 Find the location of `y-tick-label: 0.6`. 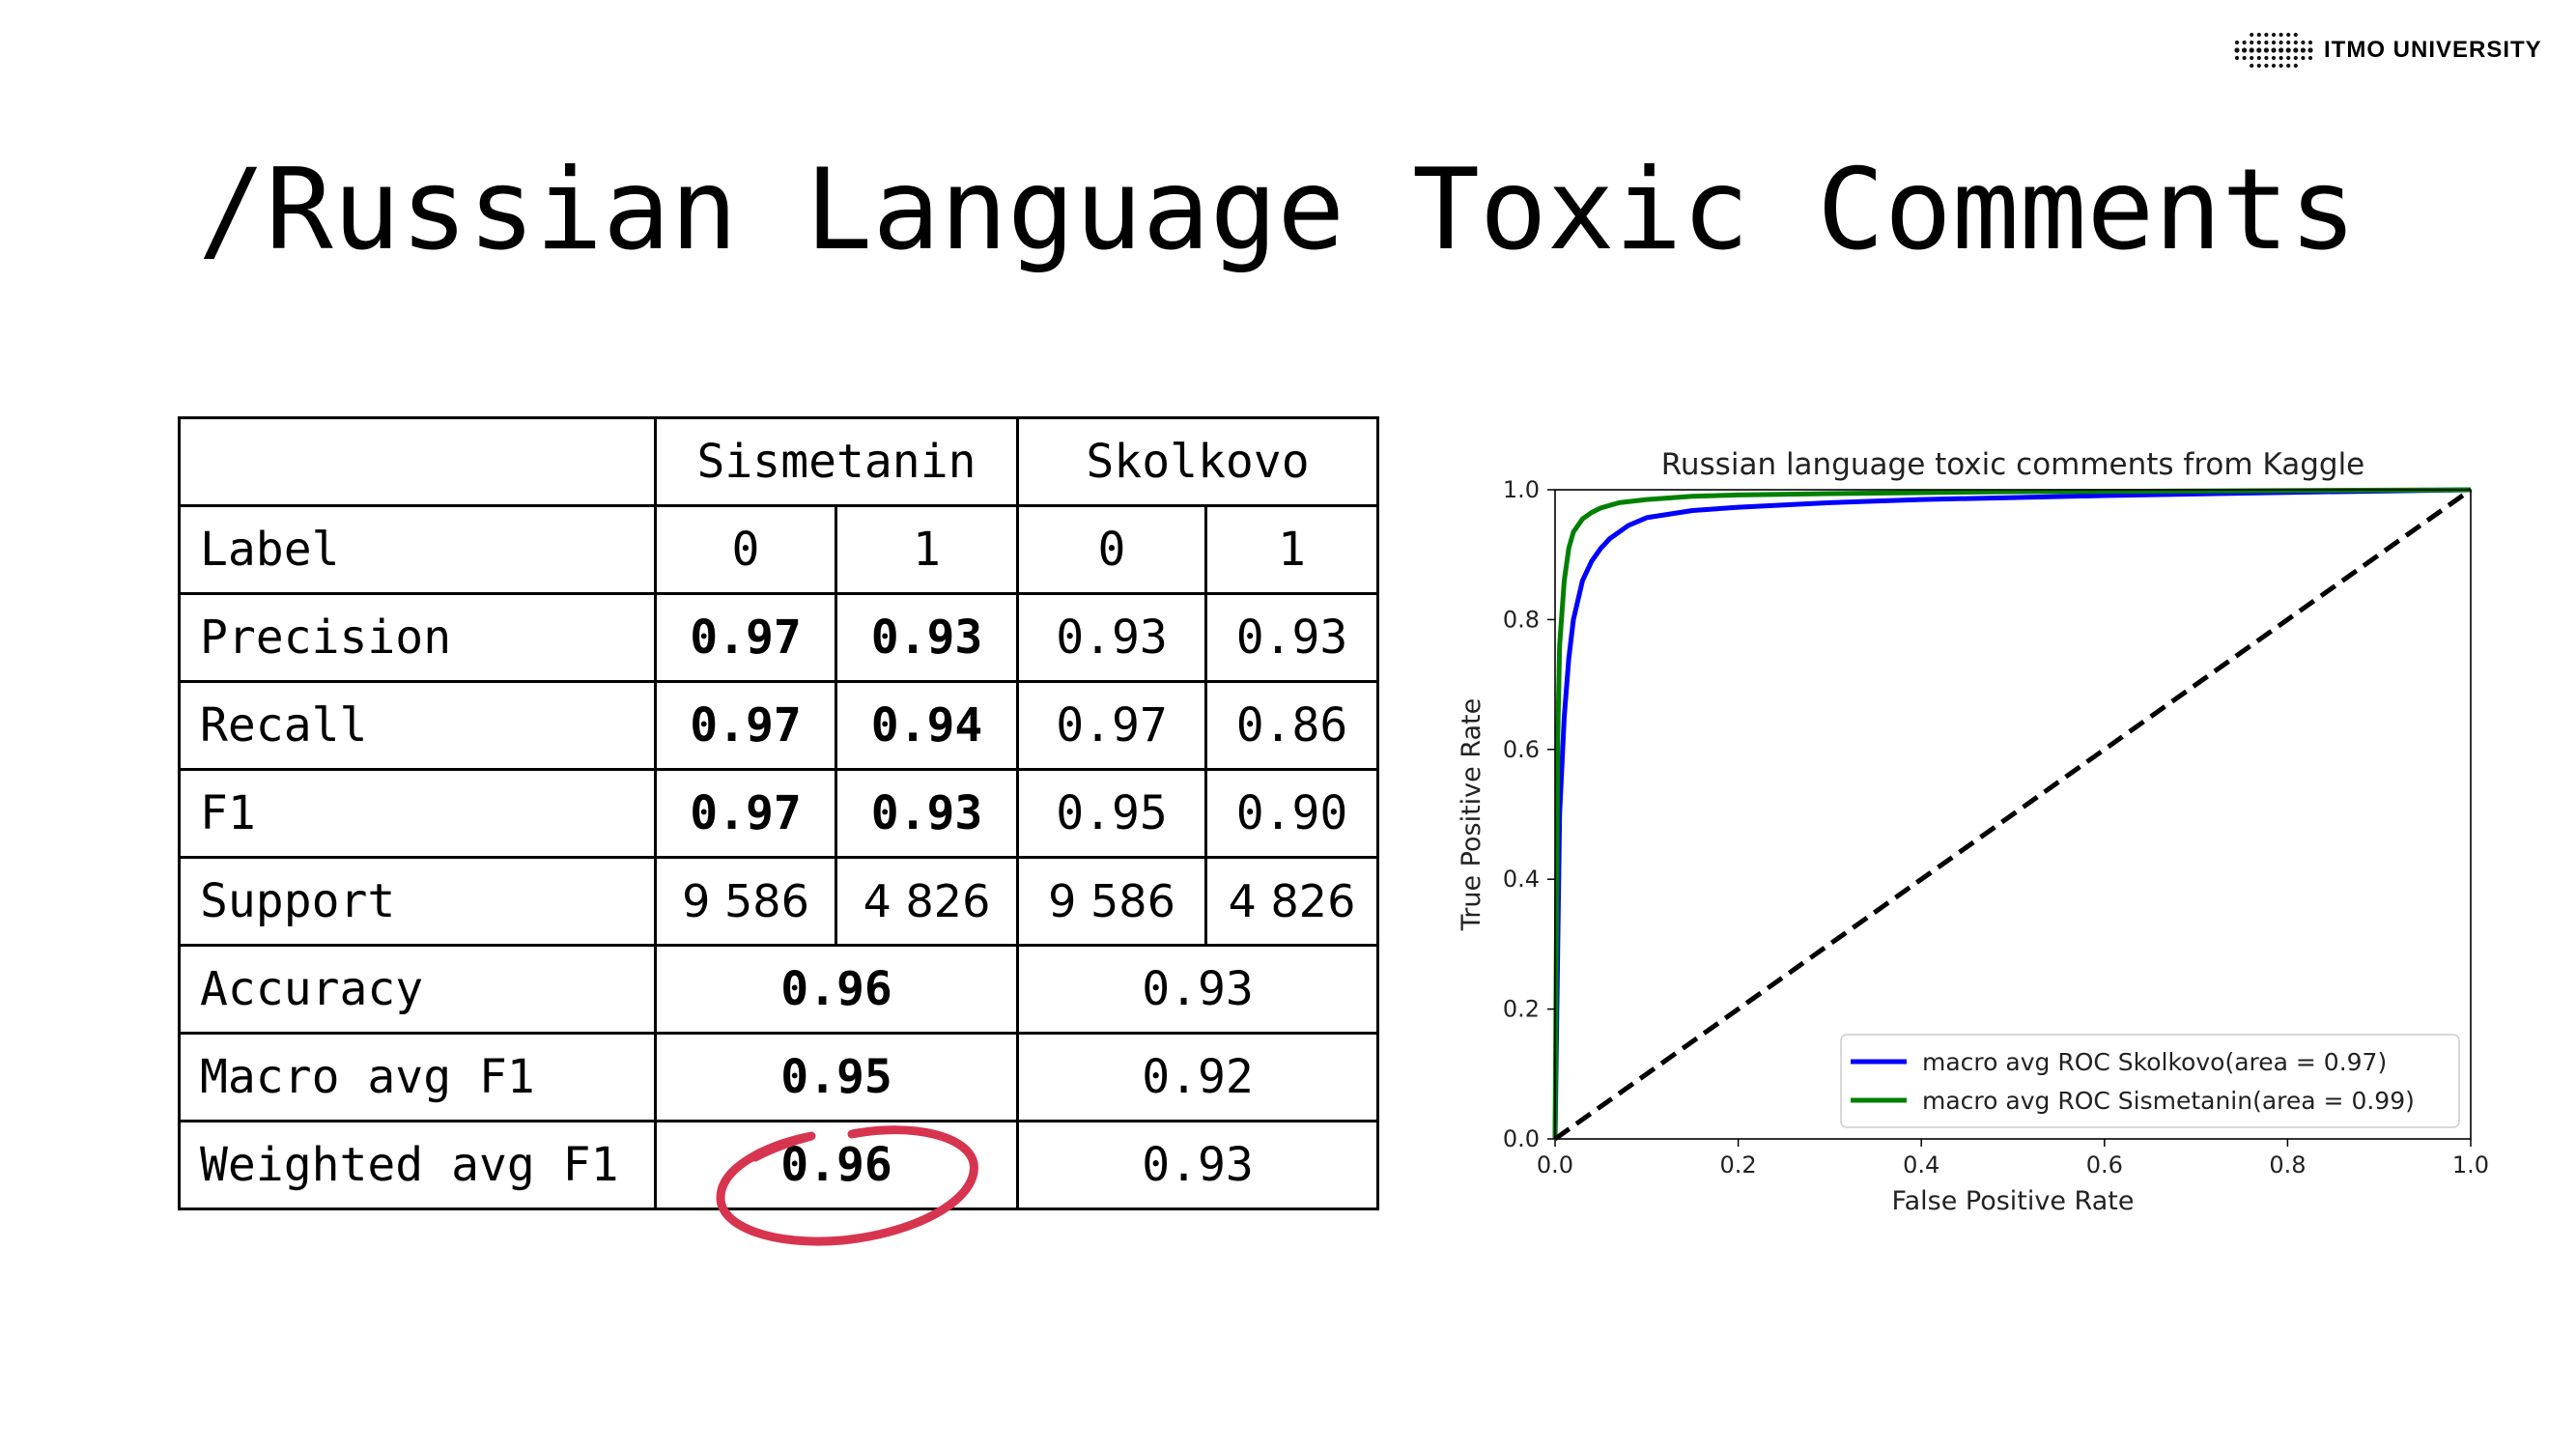

y-tick-label: 0.6 is located at coordinates (1521, 749).